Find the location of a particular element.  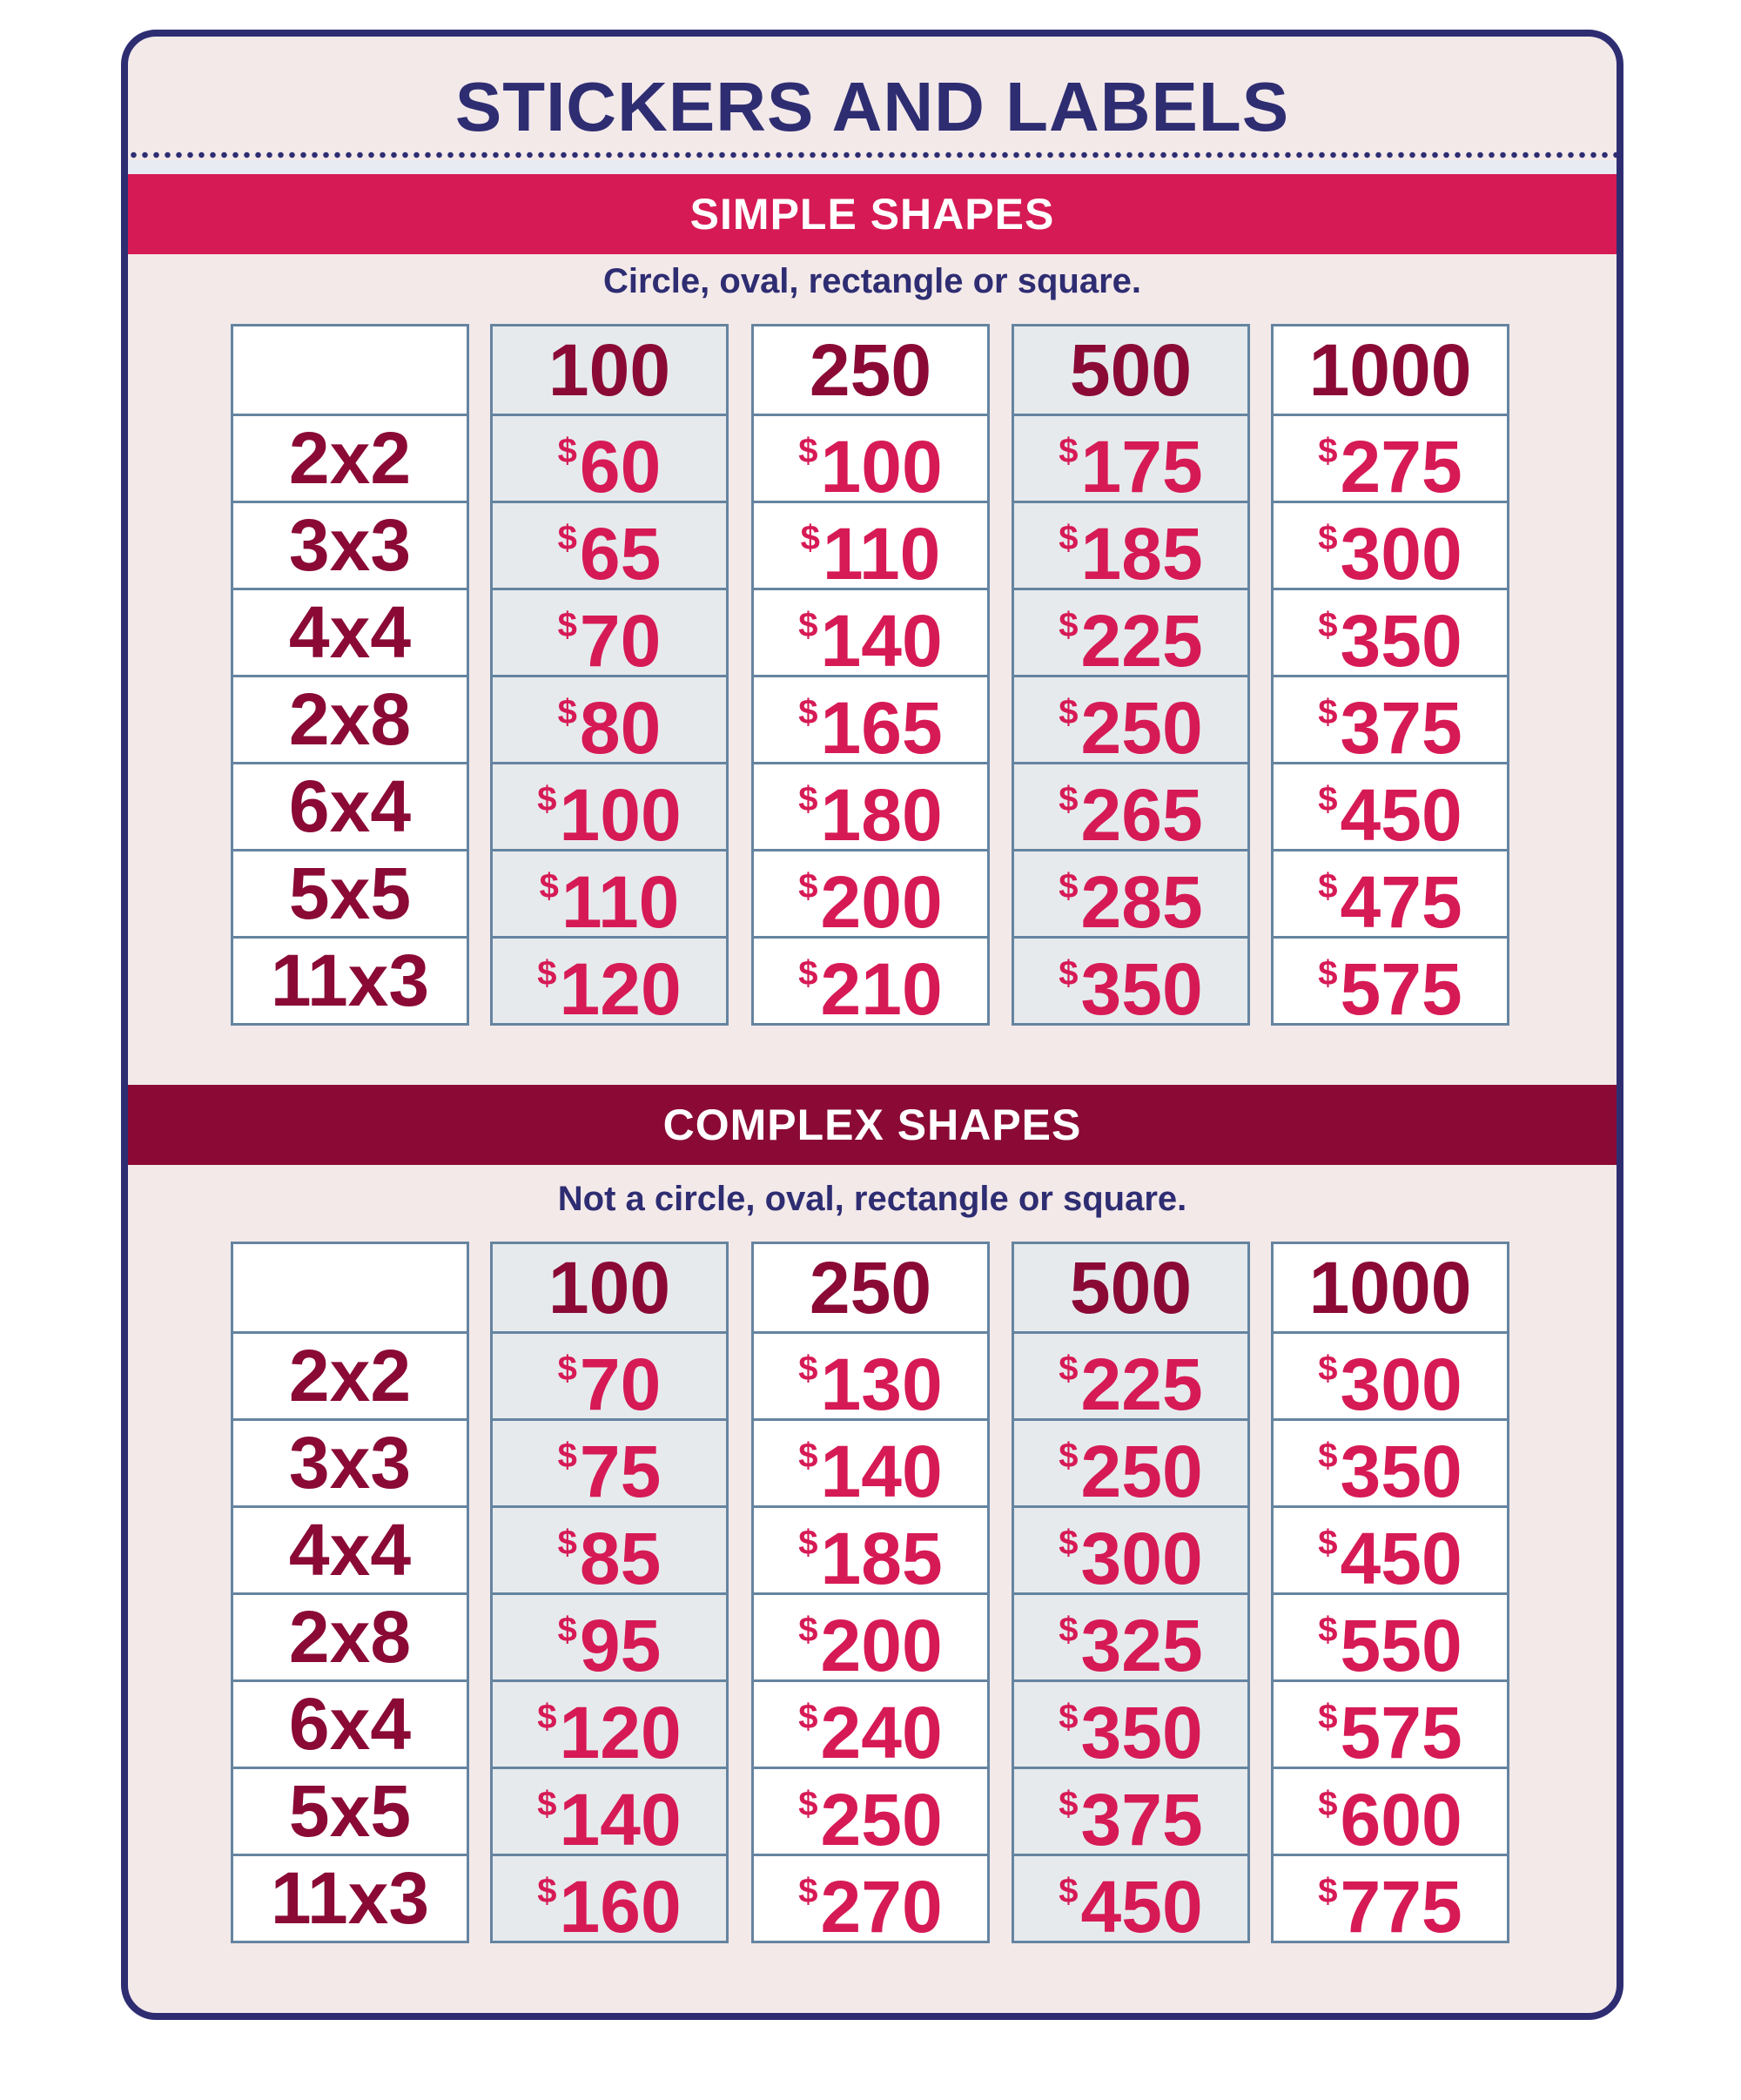

price-cell: $300 is located at coordinates (1390, 548).